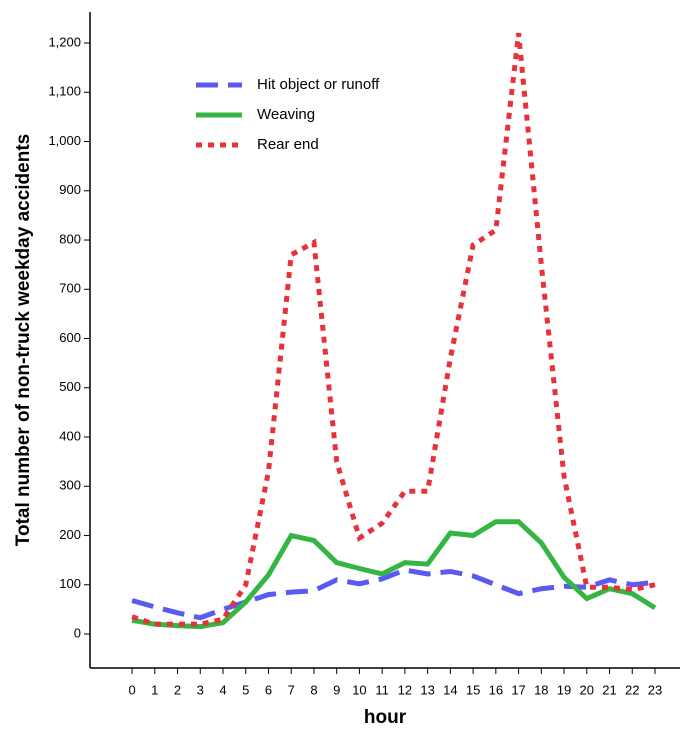 This screenshot has width=693, height=737. What do you see at coordinates (427, 689) in the screenshot?
I see `x-tick-label: 13` at bounding box center [427, 689].